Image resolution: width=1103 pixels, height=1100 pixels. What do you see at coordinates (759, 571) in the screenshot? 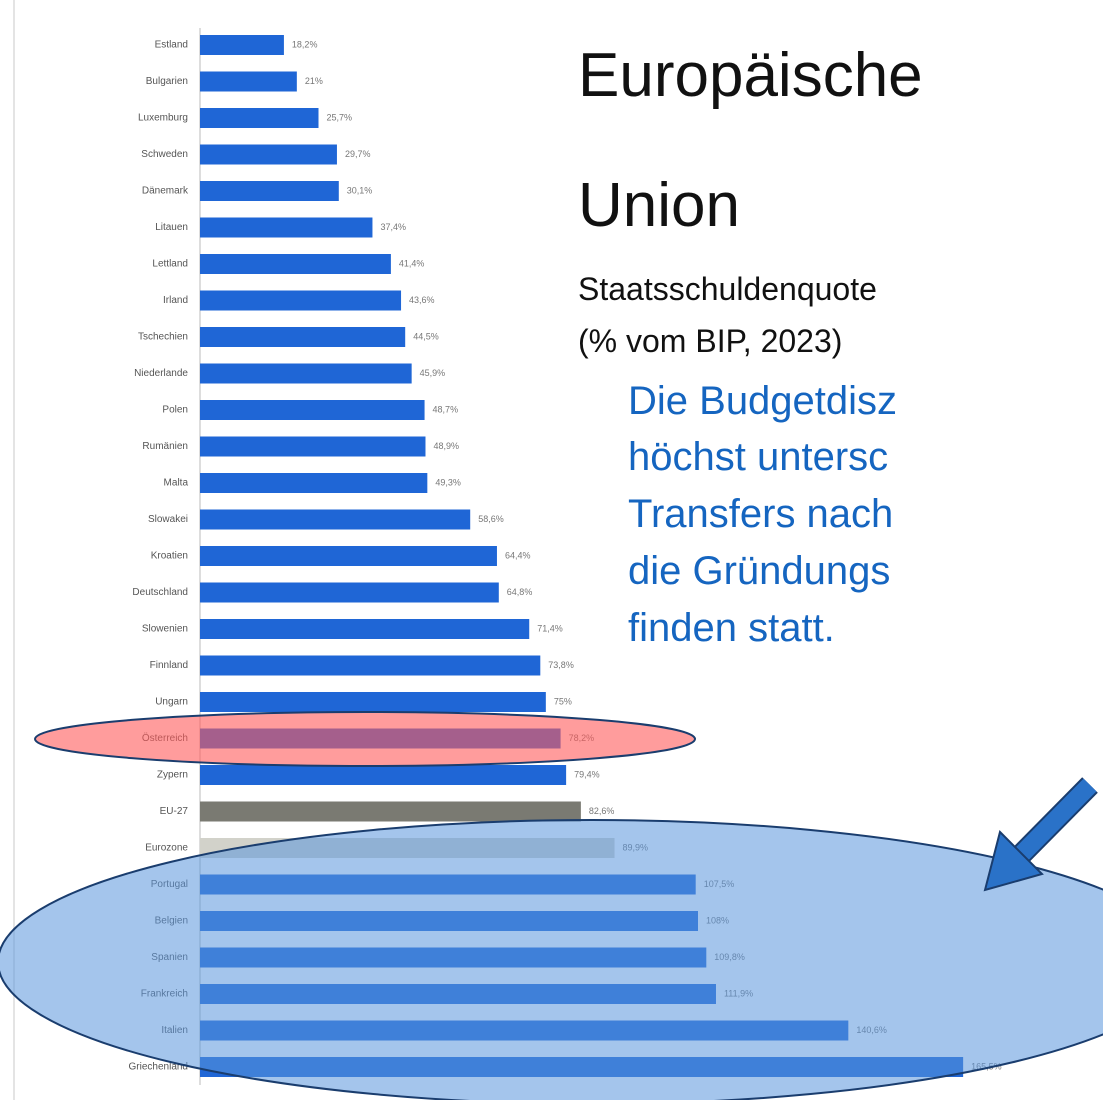
I see `annotation-line: die Gründungs` at bounding box center [759, 571].